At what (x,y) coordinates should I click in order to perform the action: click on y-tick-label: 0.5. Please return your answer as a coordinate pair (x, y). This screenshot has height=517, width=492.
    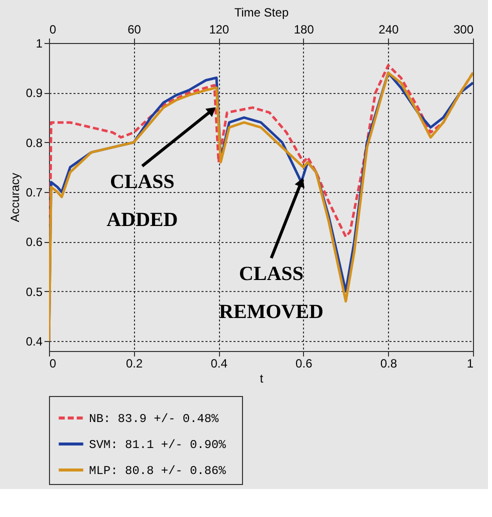
    Looking at the image, I should click on (34, 291).